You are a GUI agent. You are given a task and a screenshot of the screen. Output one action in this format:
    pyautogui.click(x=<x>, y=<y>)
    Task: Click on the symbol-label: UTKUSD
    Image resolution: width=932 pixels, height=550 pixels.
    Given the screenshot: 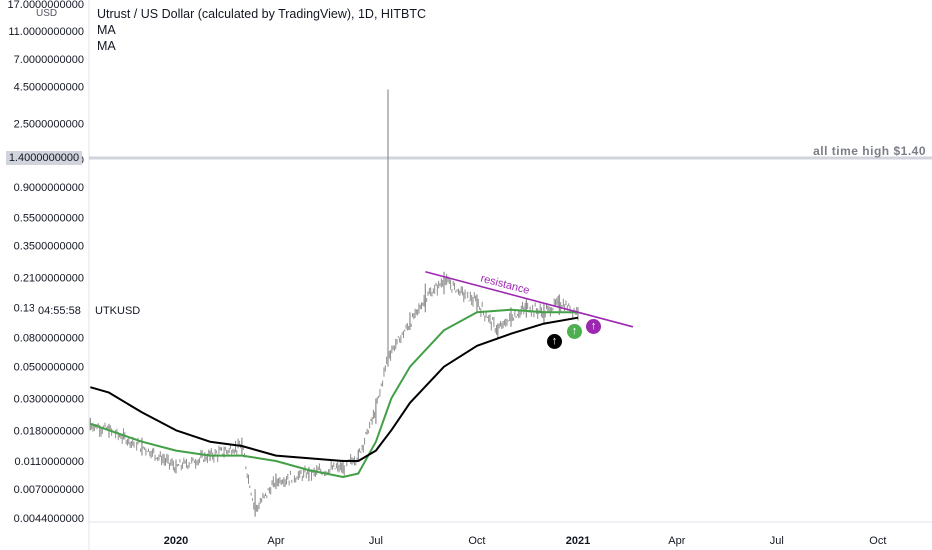 What is the action you would take?
    pyautogui.click(x=118, y=311)
    